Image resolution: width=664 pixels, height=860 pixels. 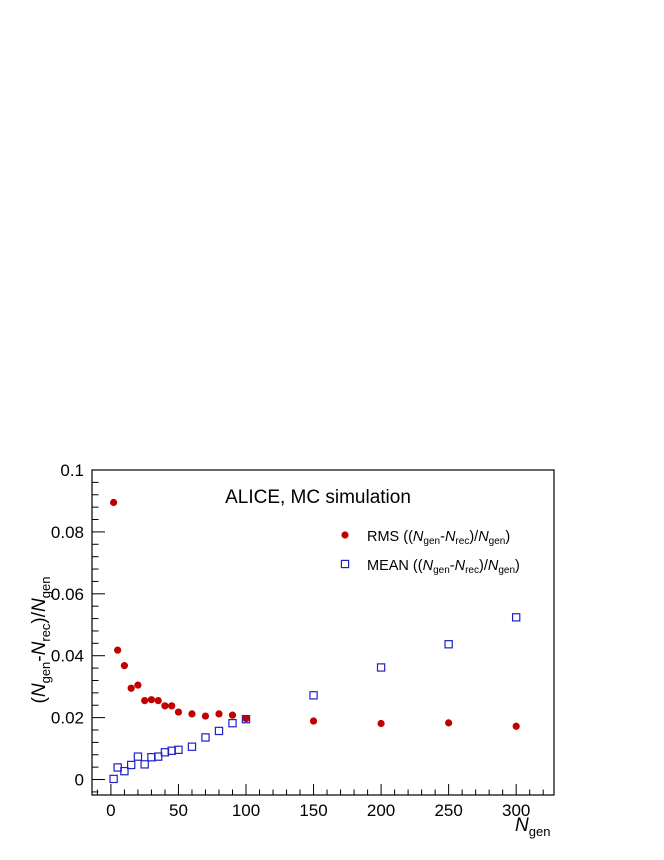 What do you see at coordinates (318, 497) in the screenshot?
I see `chart-title: ALICE, MC simulation` at bounding box center [318, 497].